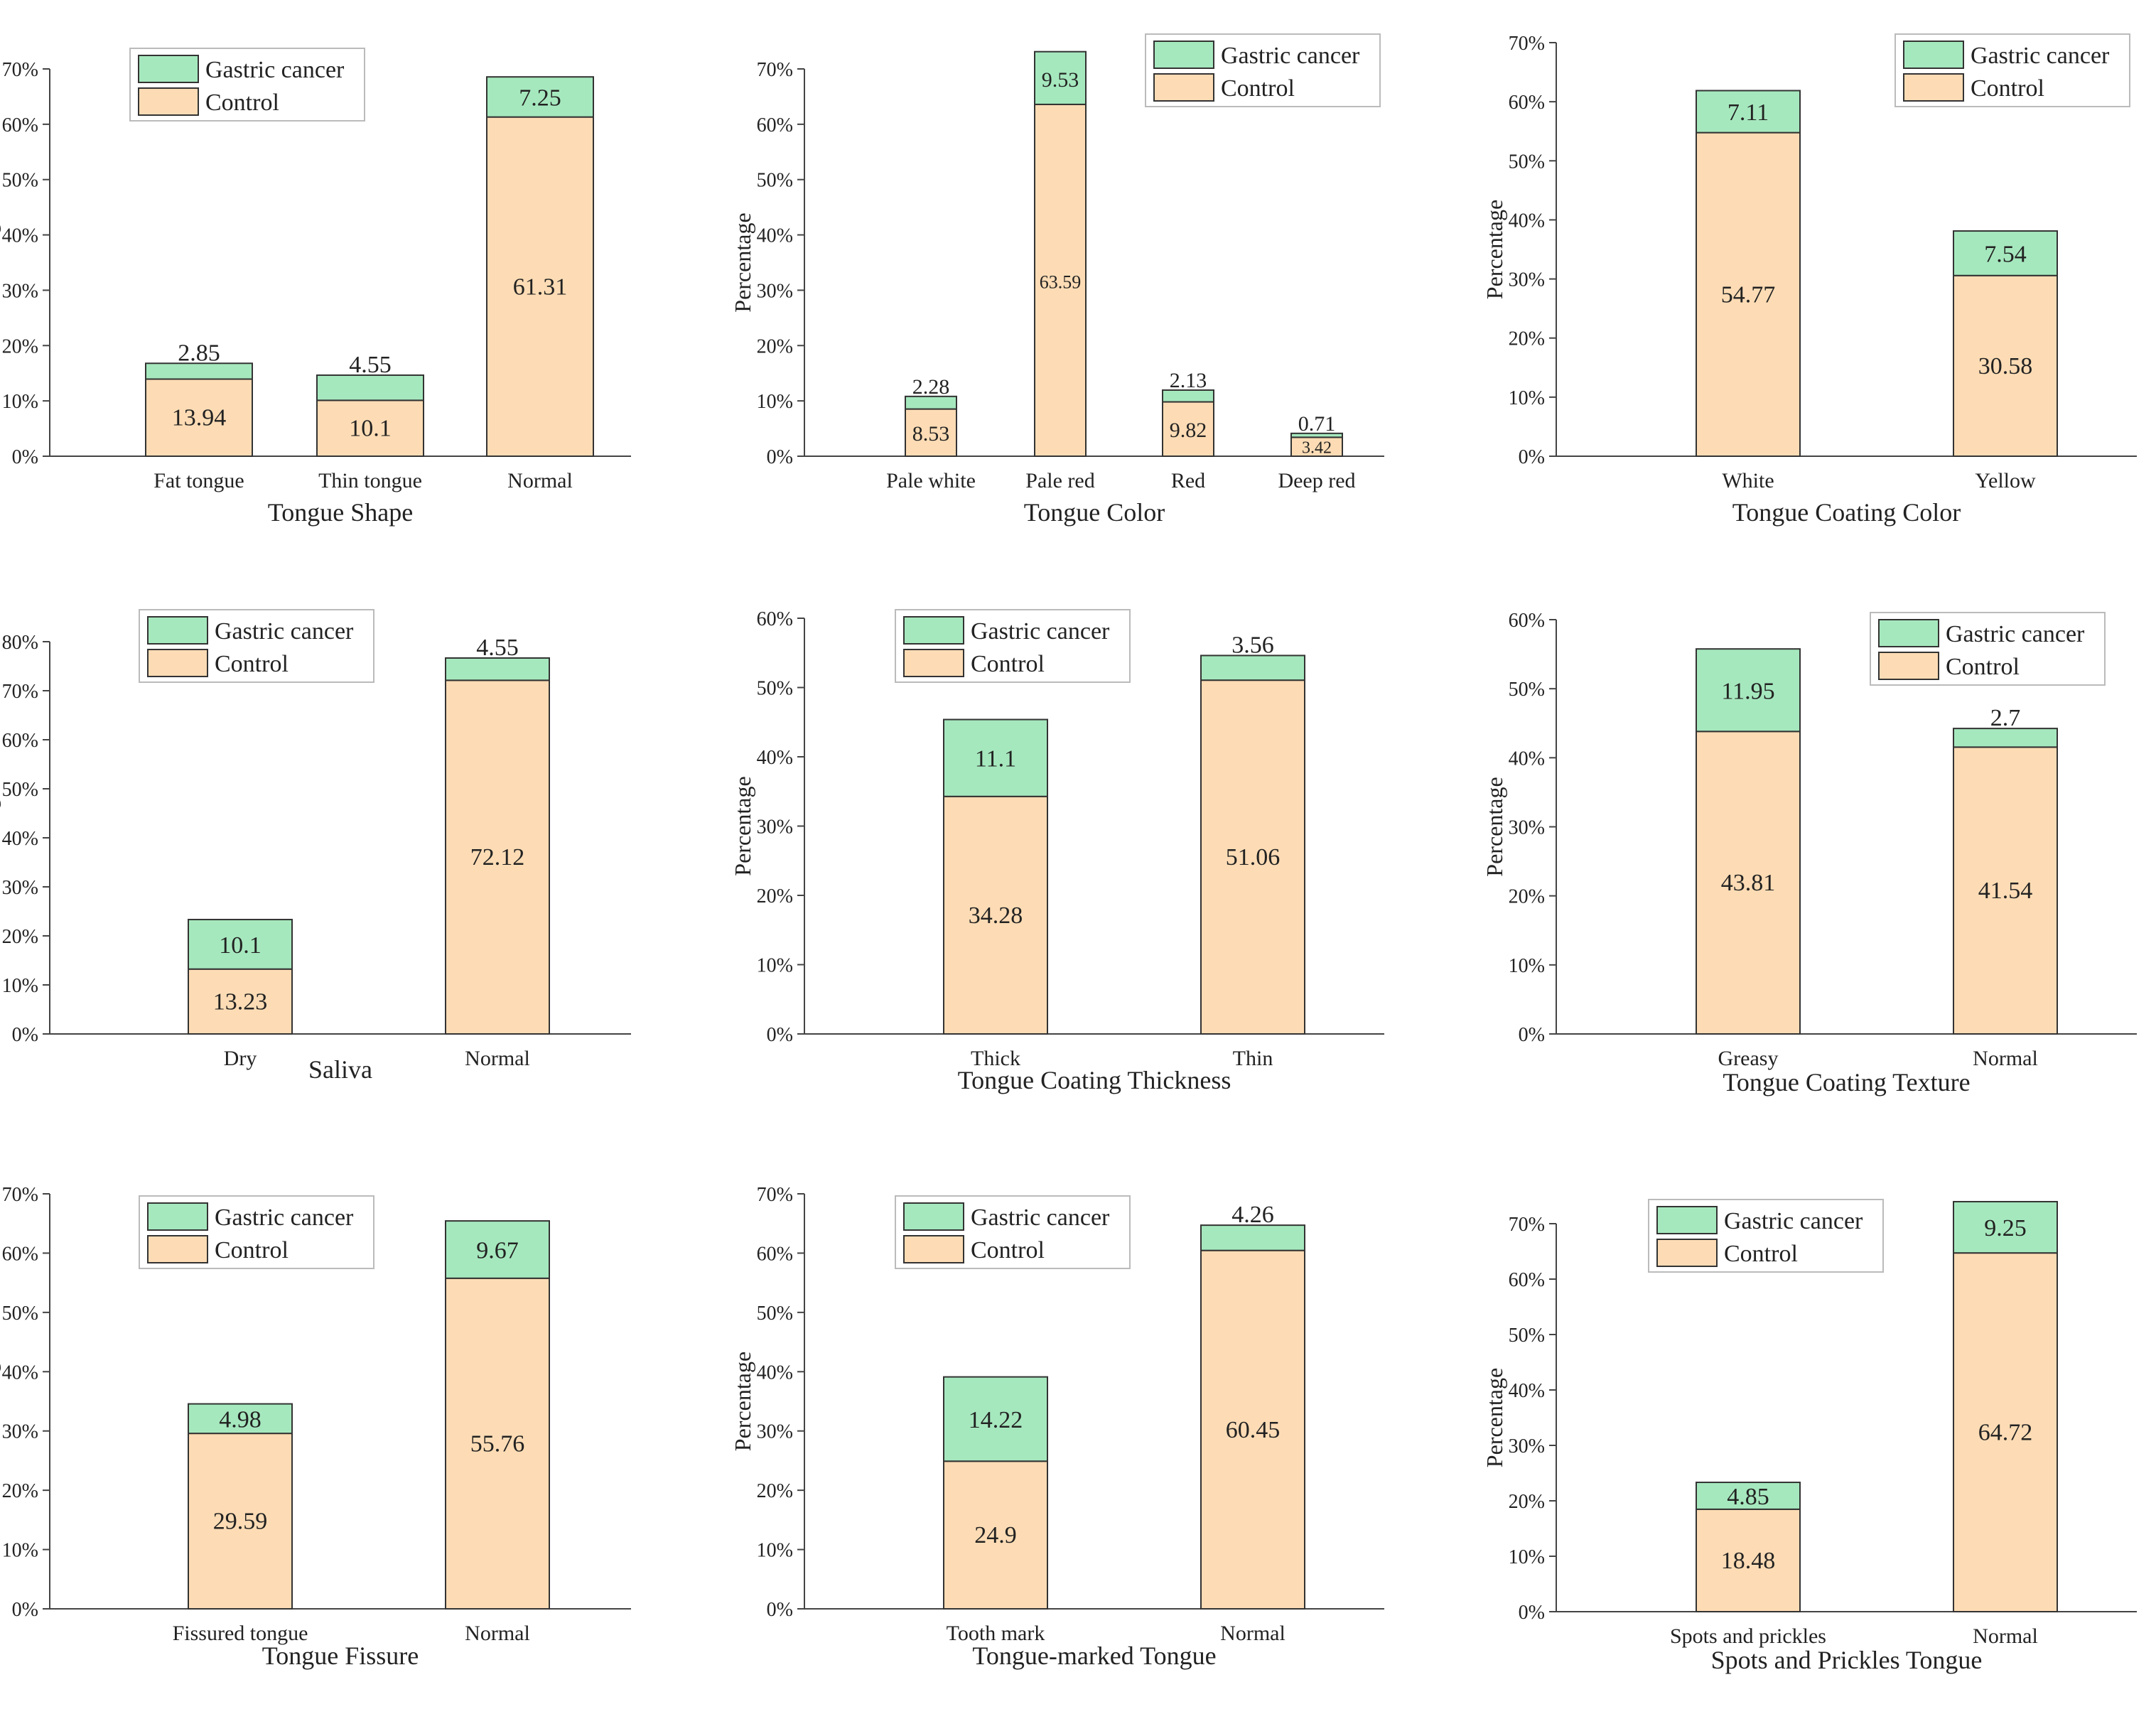  What do you see at coordinates (1847, 1660) in the screenshot?
I see `x-axis-title: Spots and Prickles Tongue` at bounding box center [1847, 1660].